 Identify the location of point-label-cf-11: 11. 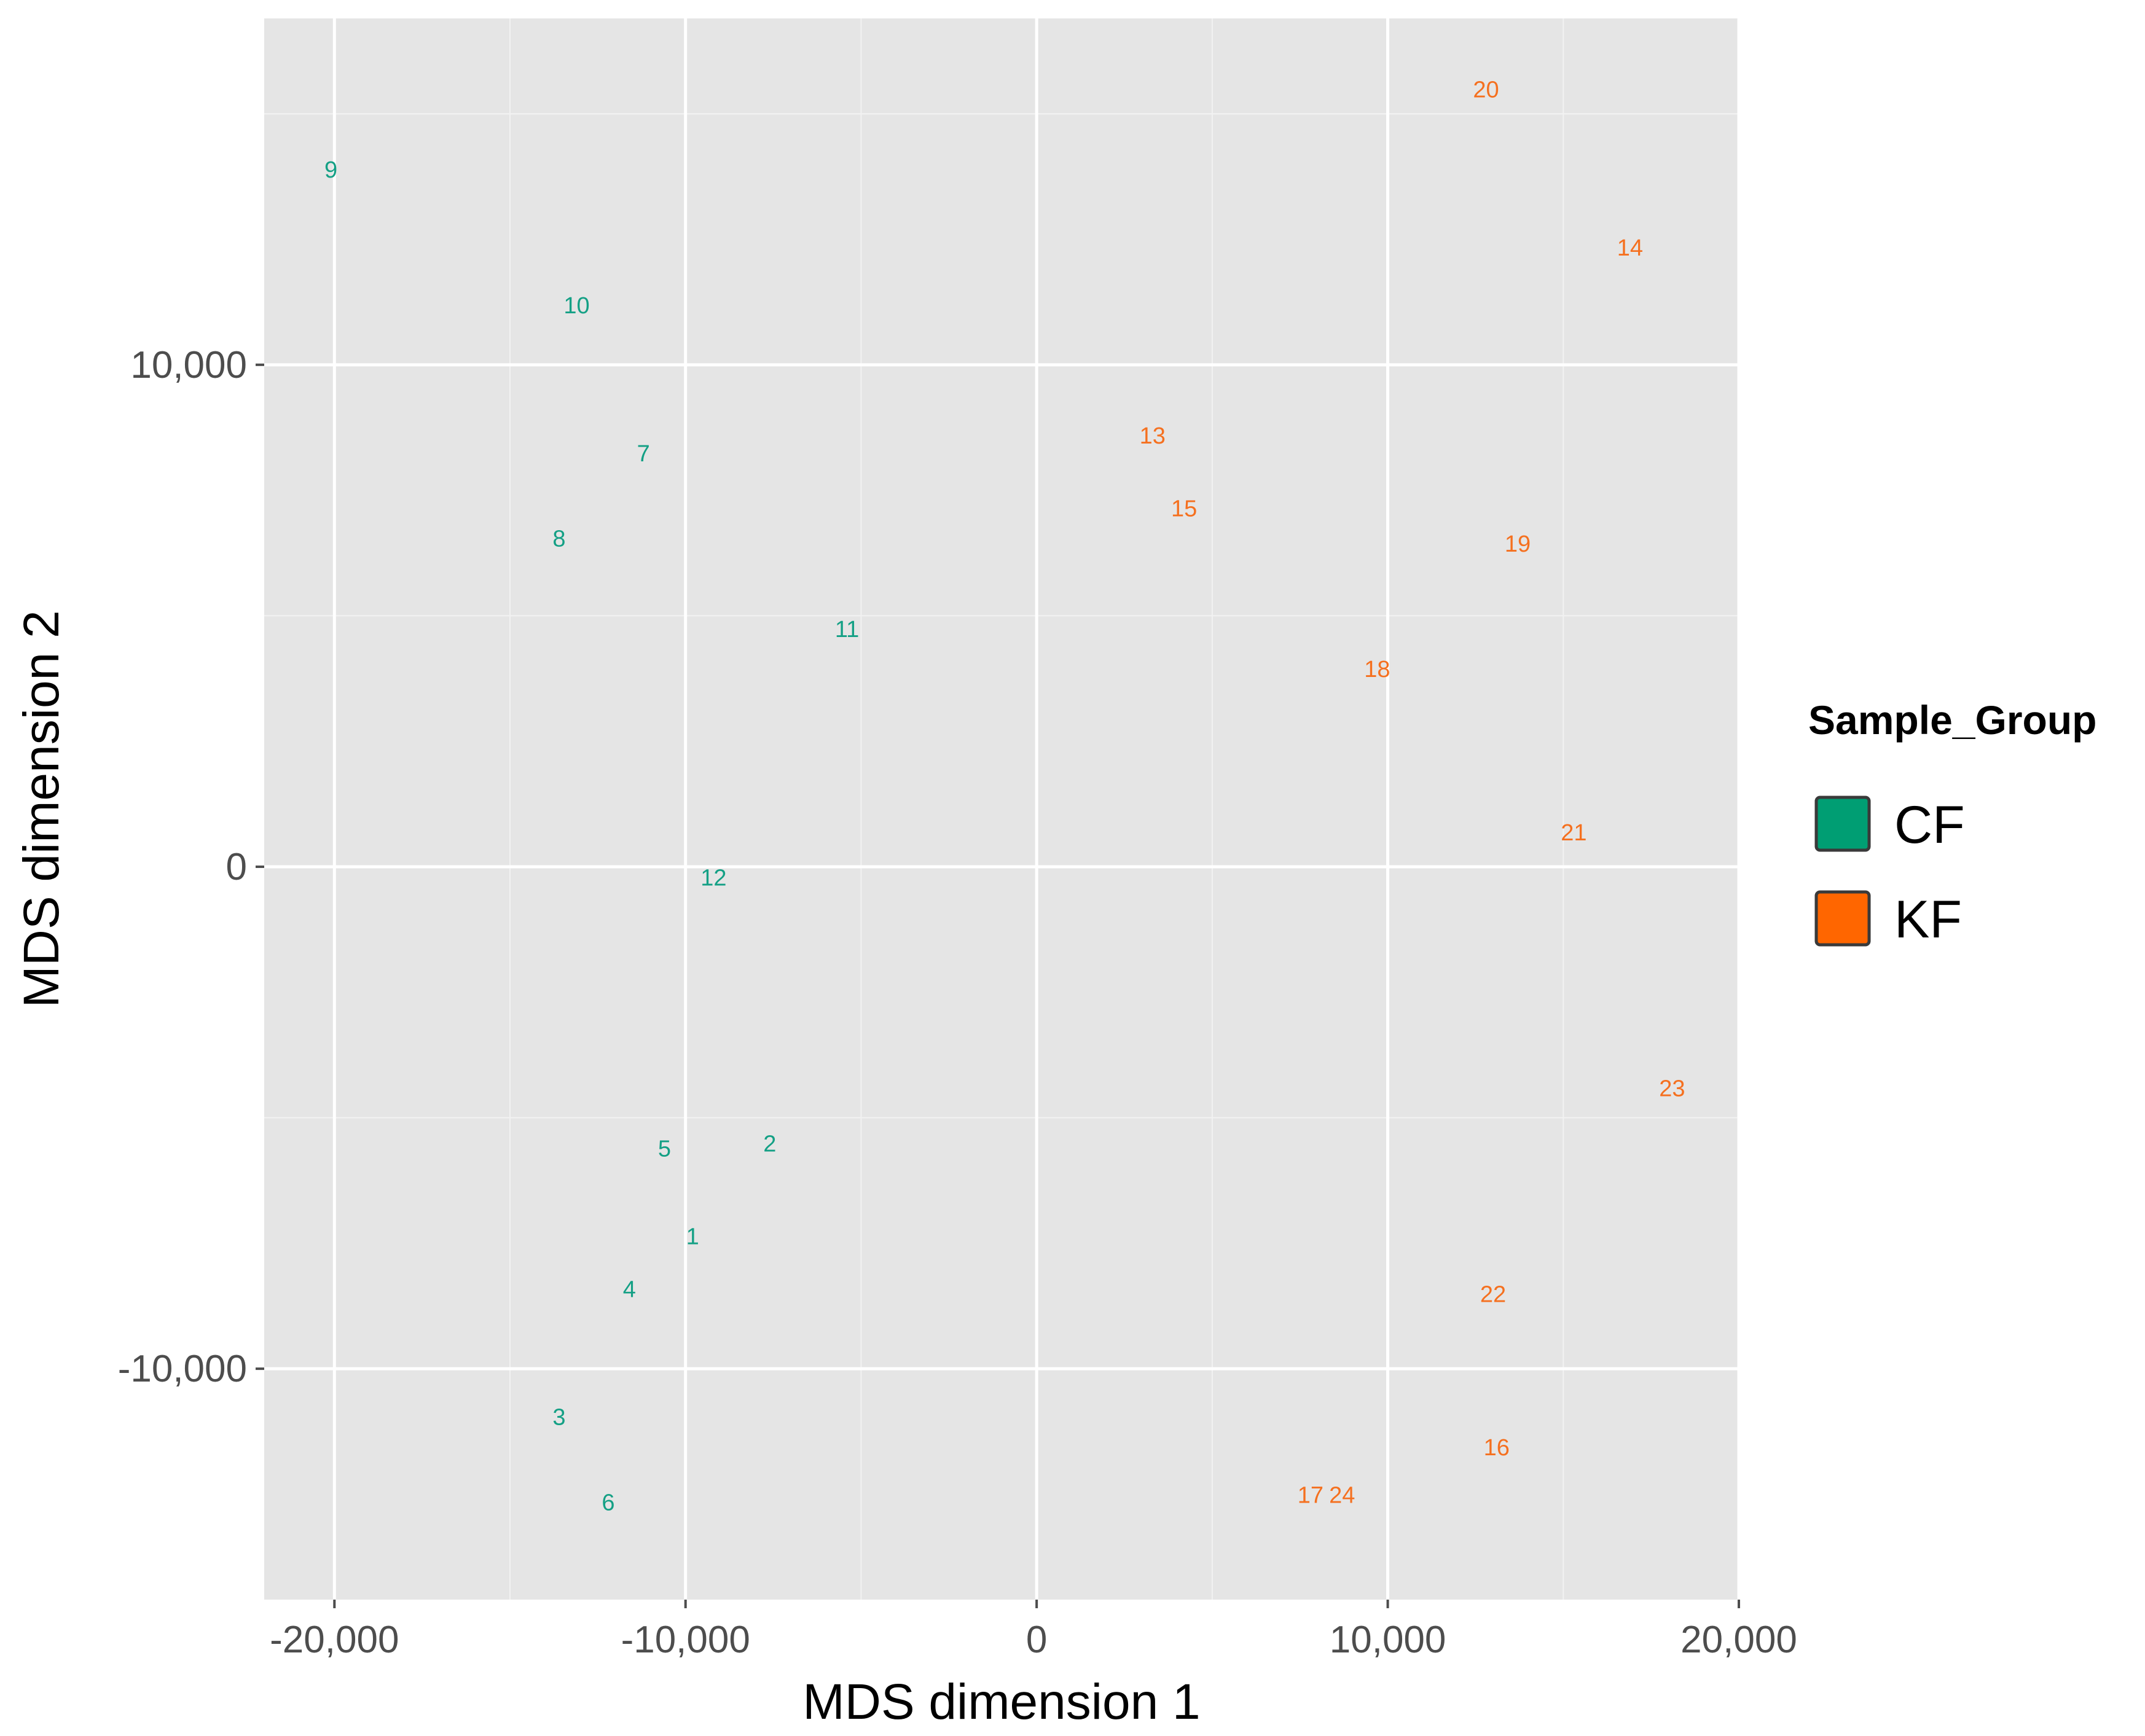
(847, 630).